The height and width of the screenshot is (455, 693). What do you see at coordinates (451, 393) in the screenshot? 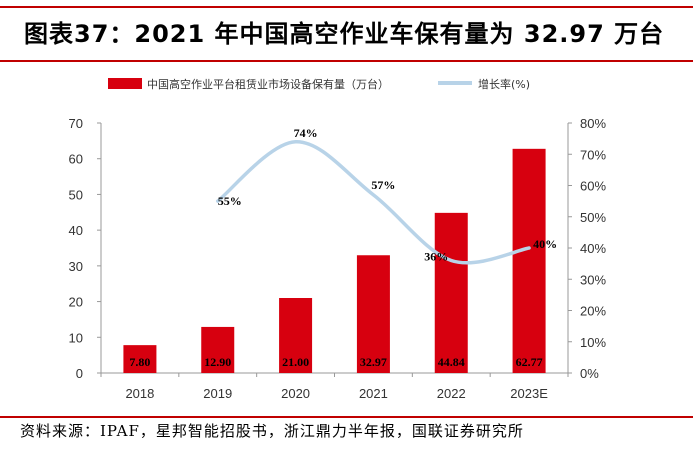
I see `x-tick-label: 2022` at bounding box center [451, 393].